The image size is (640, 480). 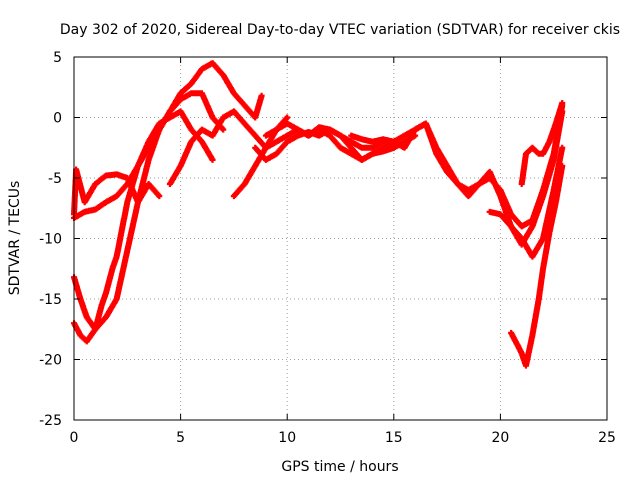 I want to click on x-tick-label: 0, so click(x=74, y=438).